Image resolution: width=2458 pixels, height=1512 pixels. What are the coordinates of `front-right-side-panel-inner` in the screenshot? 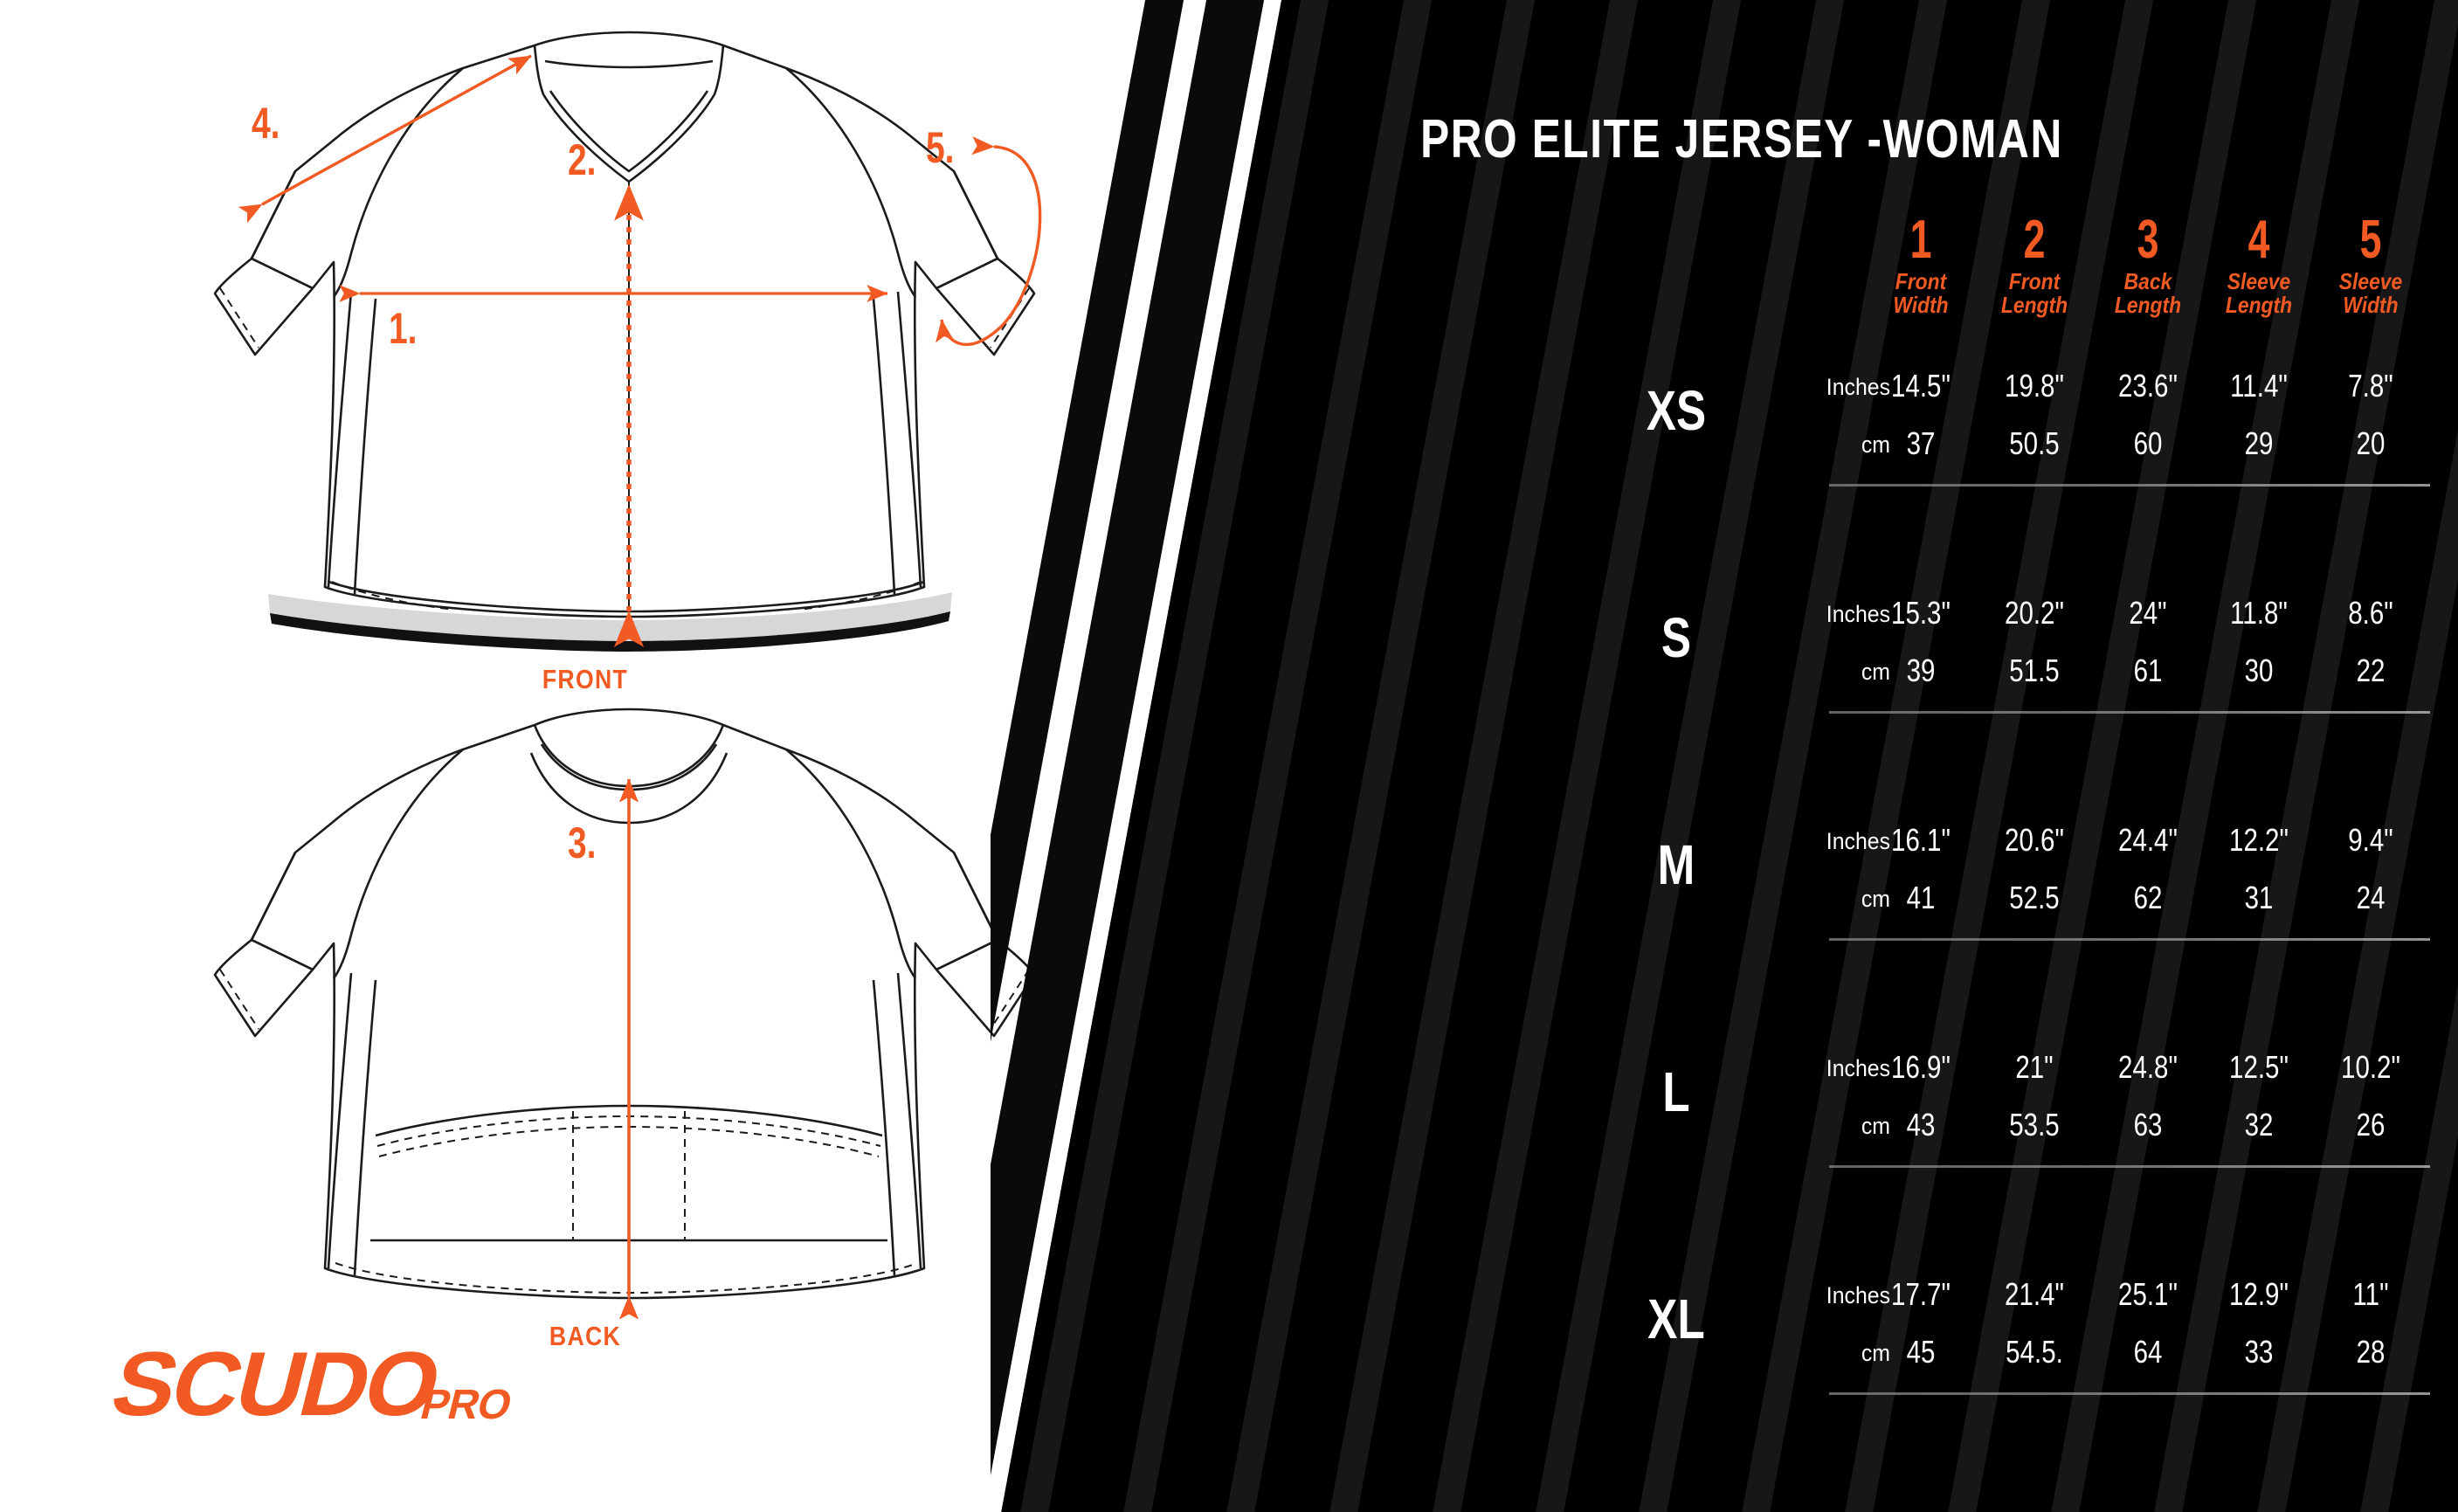 It's located at (884, 446).